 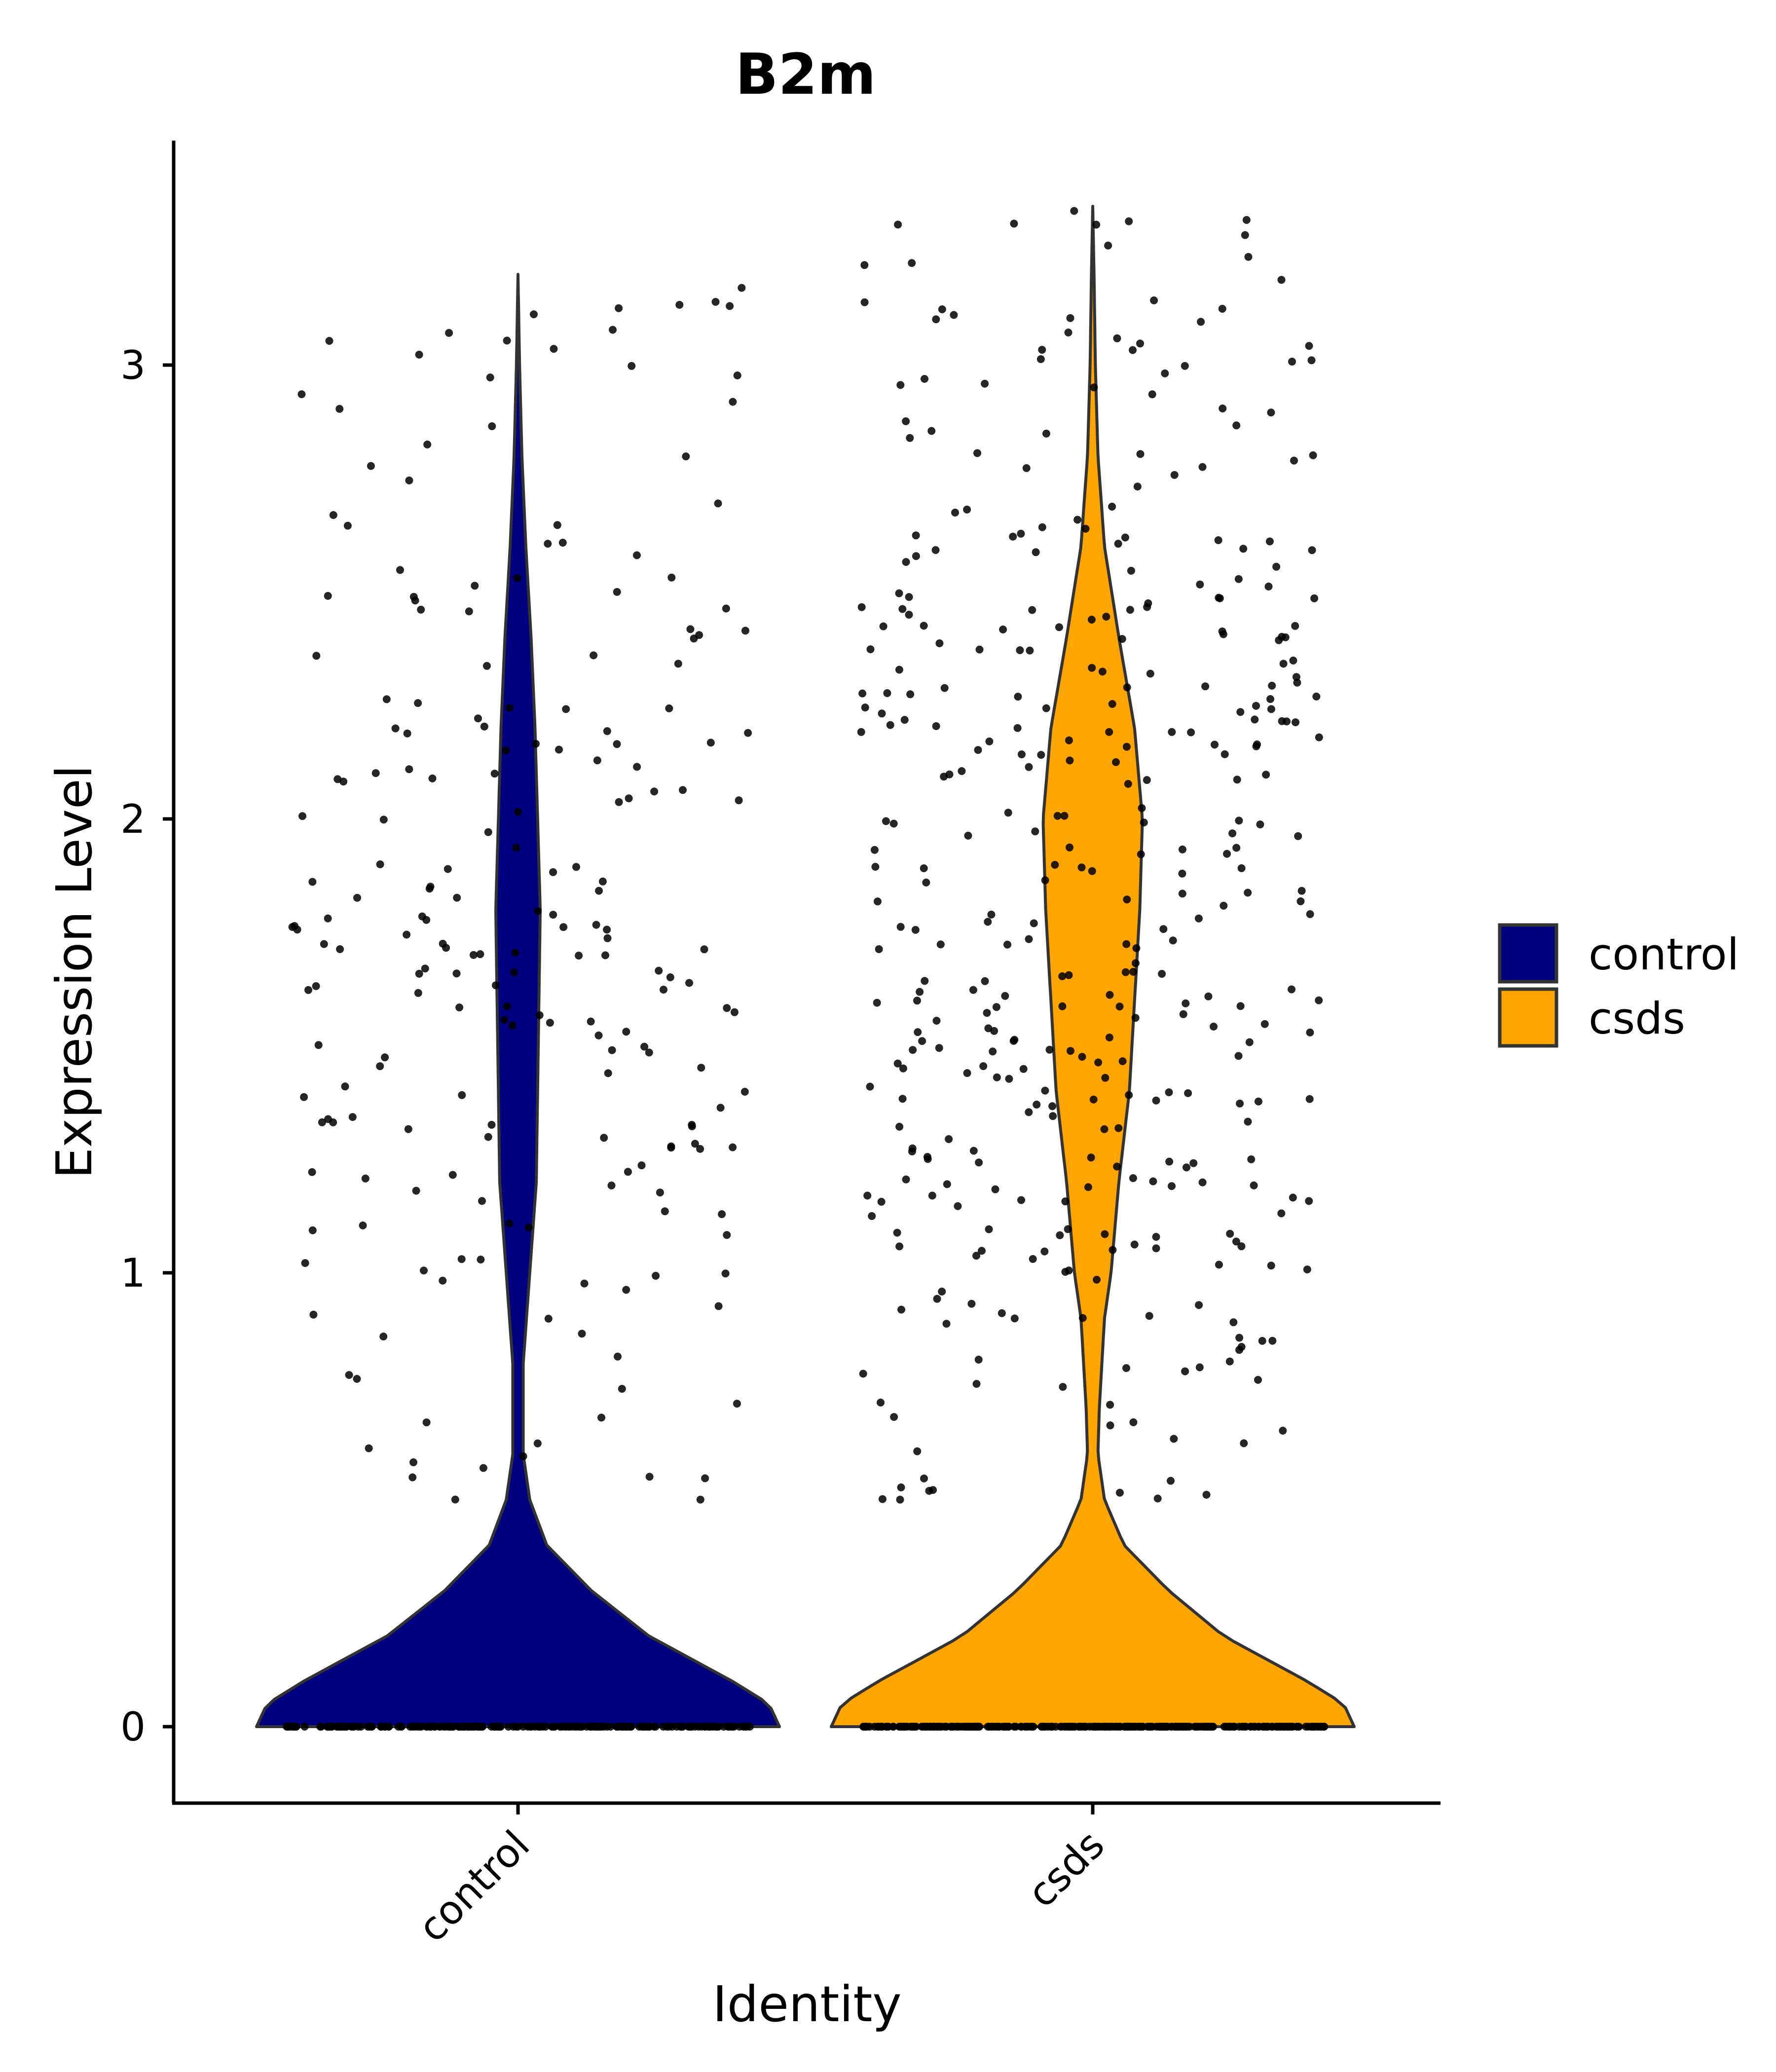 What do you see at coordinates (1528, 1017) in the screenshot?
I see `legend-key-csds` at bounding box center [1528, 1017].